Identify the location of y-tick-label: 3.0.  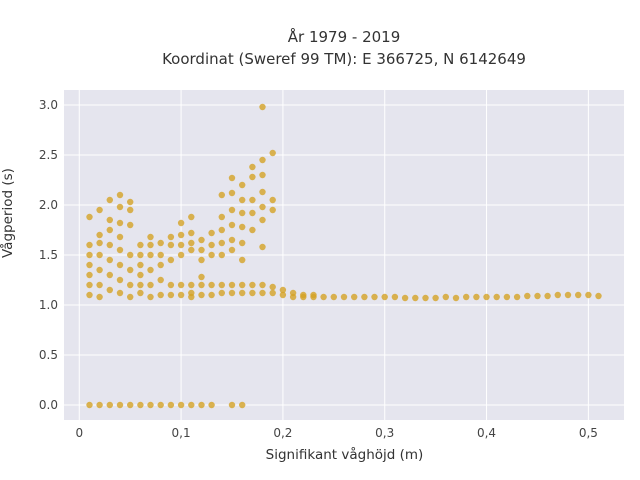
(48, 105).